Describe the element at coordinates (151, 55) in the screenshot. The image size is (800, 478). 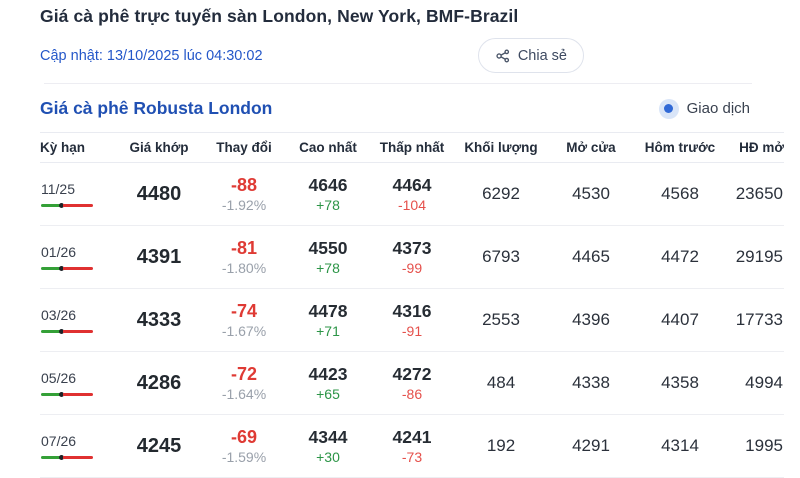
I see `update-timestamp: Cập nhật: 13/10/2025 lúc 04:30:02` at that location.